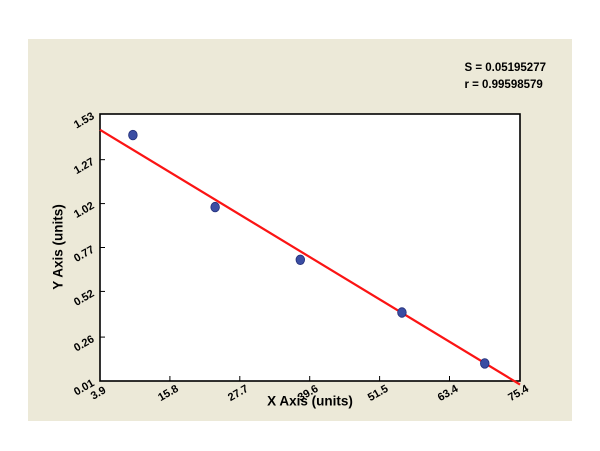 This screenshot has width=600, height=451. I want to click on stat-r-value: r = 0.99598579, so click(503, 85).